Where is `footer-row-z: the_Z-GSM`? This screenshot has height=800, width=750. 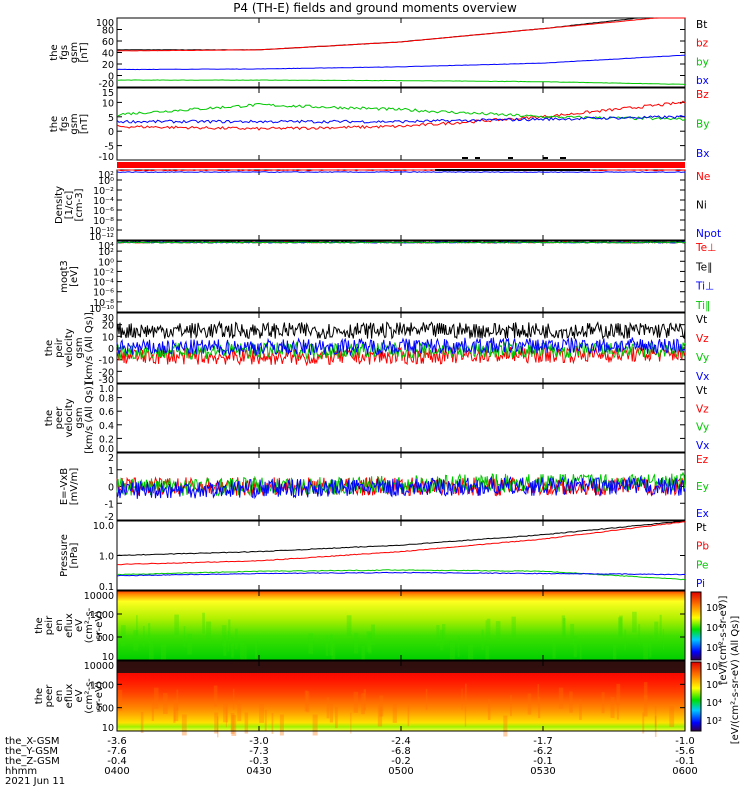
footer-row-z: the_Z-GSM is located at coordinates (32, 761).